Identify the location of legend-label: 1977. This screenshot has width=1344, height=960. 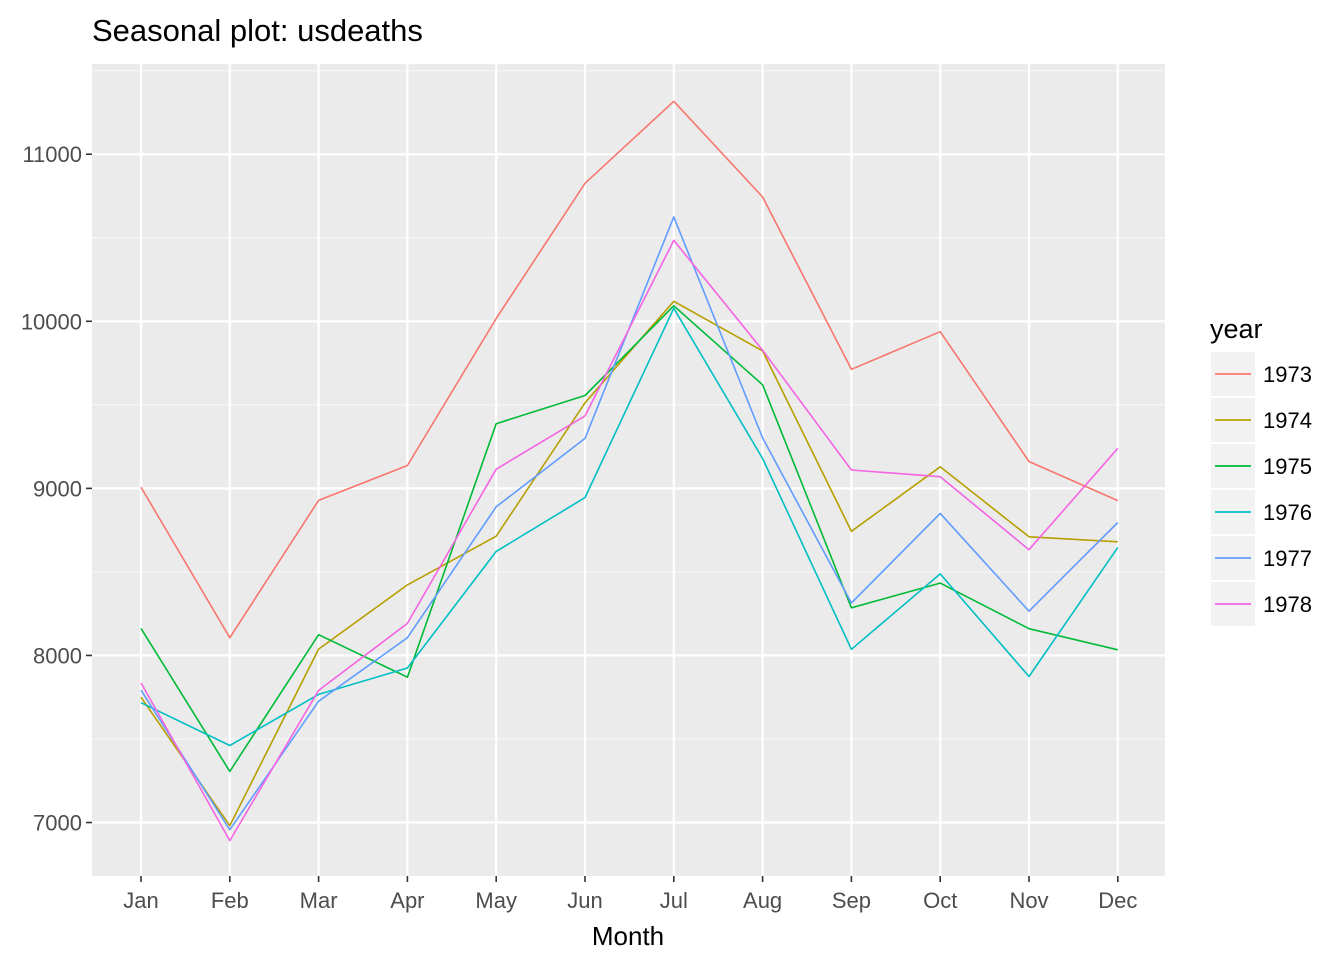
(1287, 558).